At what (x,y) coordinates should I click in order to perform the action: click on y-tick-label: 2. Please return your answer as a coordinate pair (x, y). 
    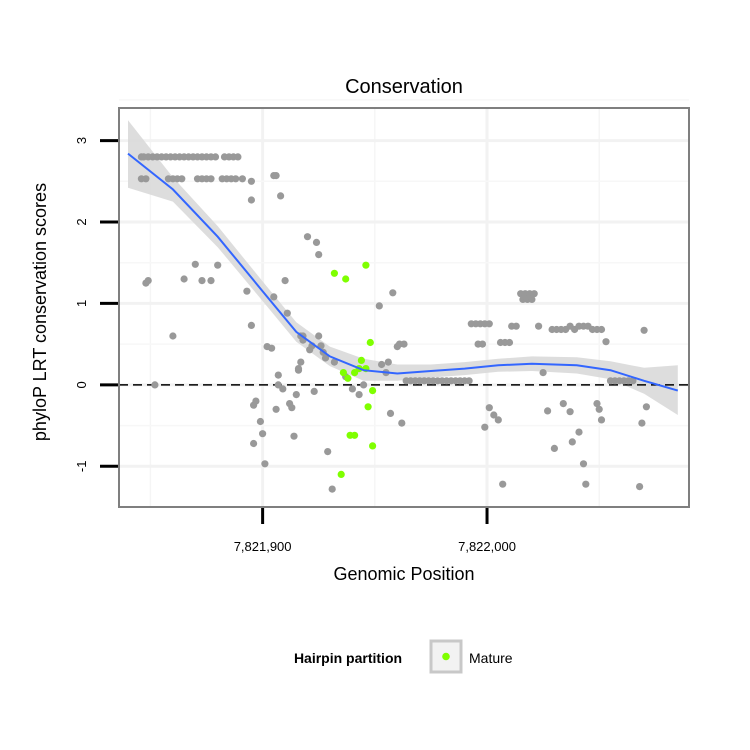
    Looking at the image, I should click on (81, 221).